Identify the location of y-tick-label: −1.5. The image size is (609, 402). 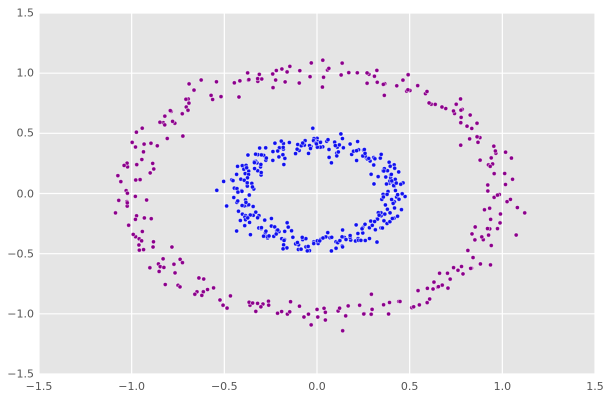
(20, 374).